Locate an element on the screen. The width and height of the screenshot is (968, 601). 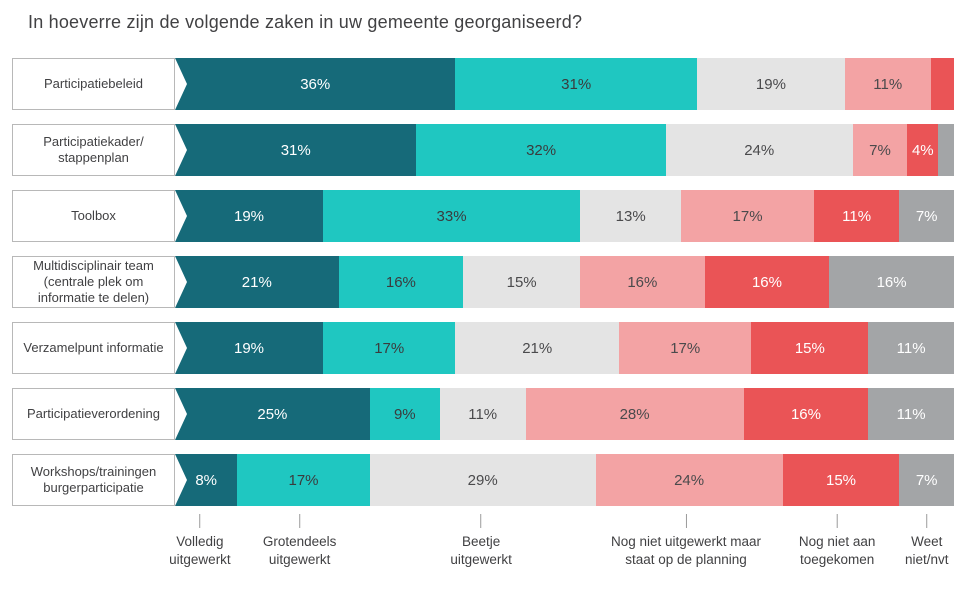
bar-segment-volledig-uitgewerkt: 31% is located at coordinates (296, 150).